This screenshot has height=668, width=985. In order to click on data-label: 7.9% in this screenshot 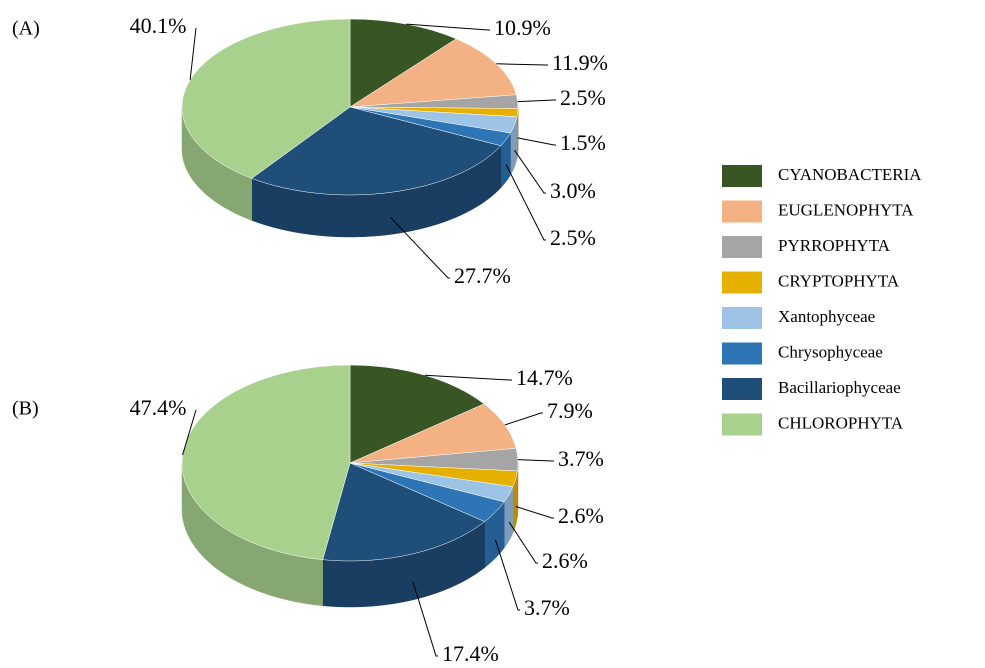, I will do `click(570, 410)`.